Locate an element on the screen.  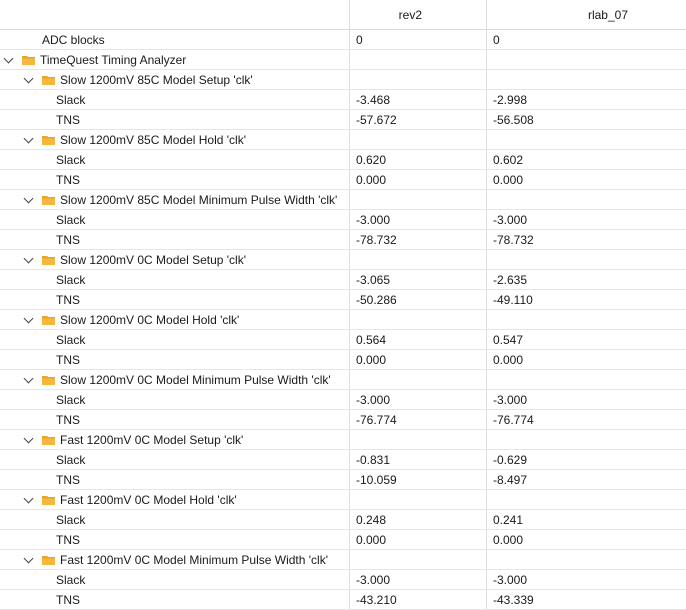
table-row: Slack -0.831 -0.629 is located at coordinates (343, 460).